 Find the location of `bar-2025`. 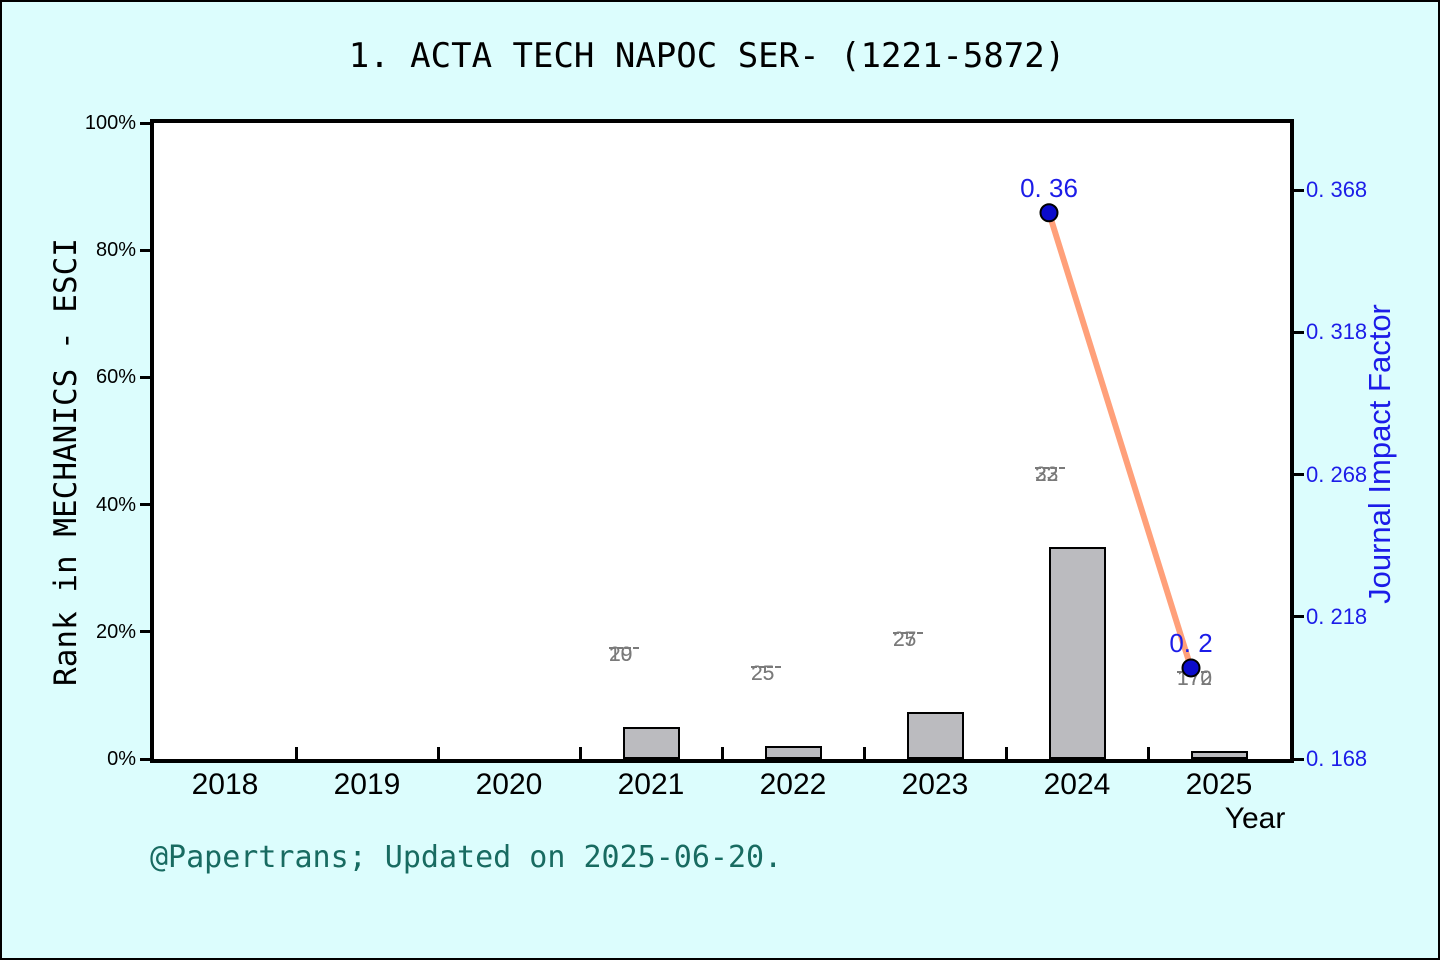

bar-2025 is located at coordinates (1219, 755).